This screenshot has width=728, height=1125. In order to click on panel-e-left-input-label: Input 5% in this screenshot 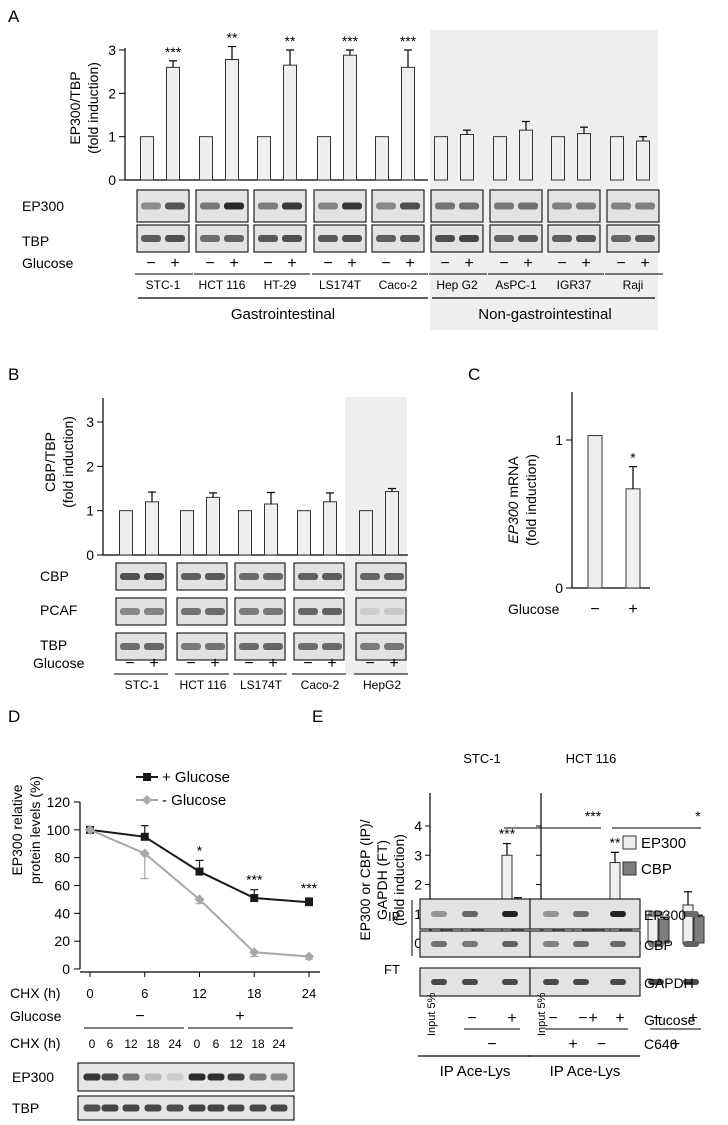, I will do `click(432, 1014)`.